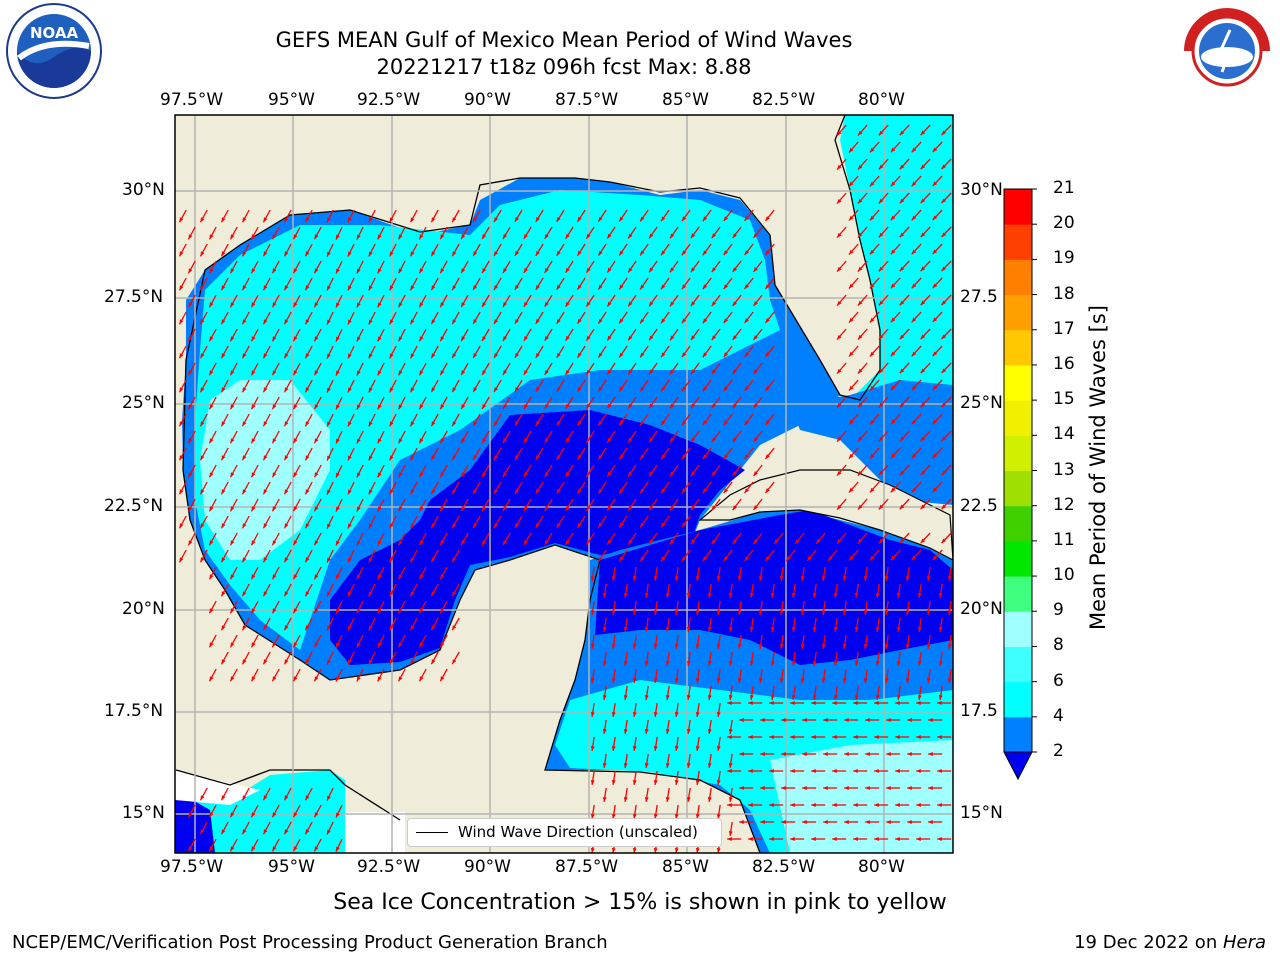 The width and height of the screenshot is (1280, 960). I want to click on colorbar-tick-label: 10, so click(1064, 575).